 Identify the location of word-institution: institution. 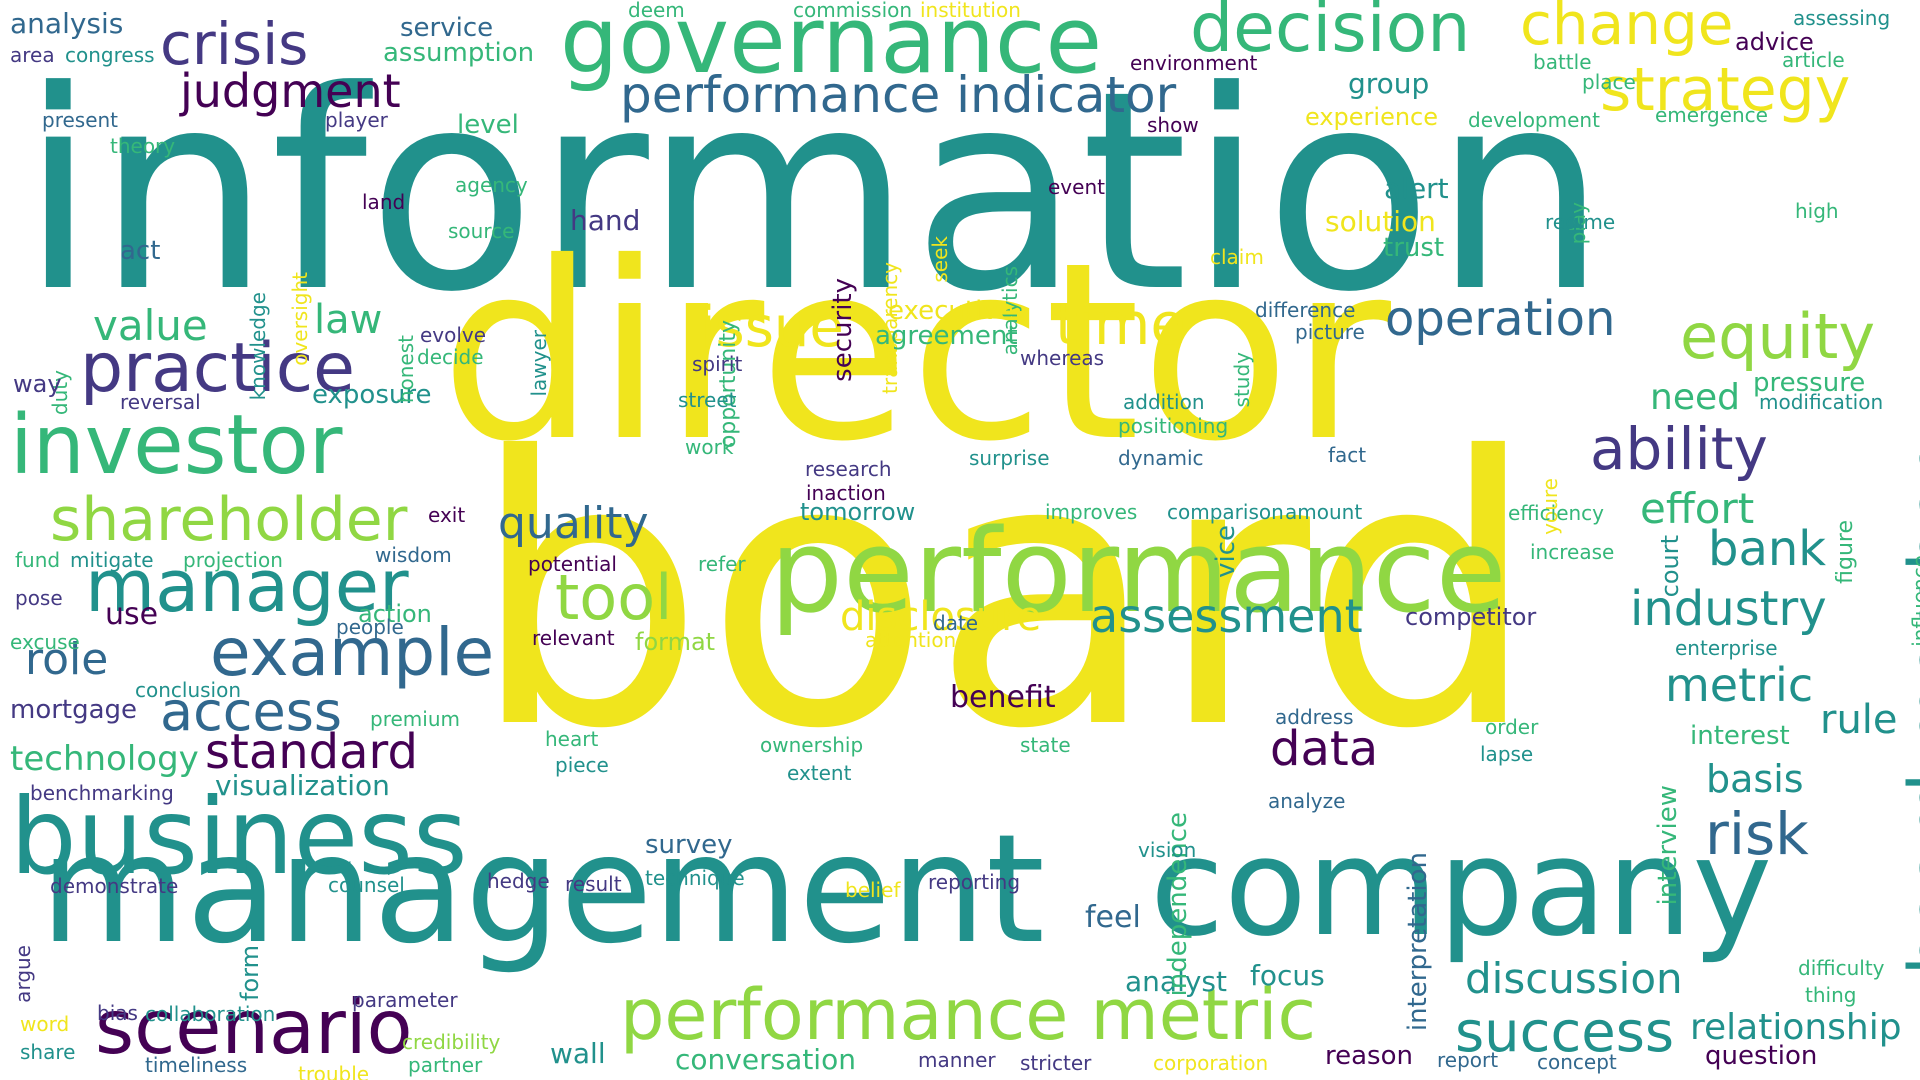
(970, 11).